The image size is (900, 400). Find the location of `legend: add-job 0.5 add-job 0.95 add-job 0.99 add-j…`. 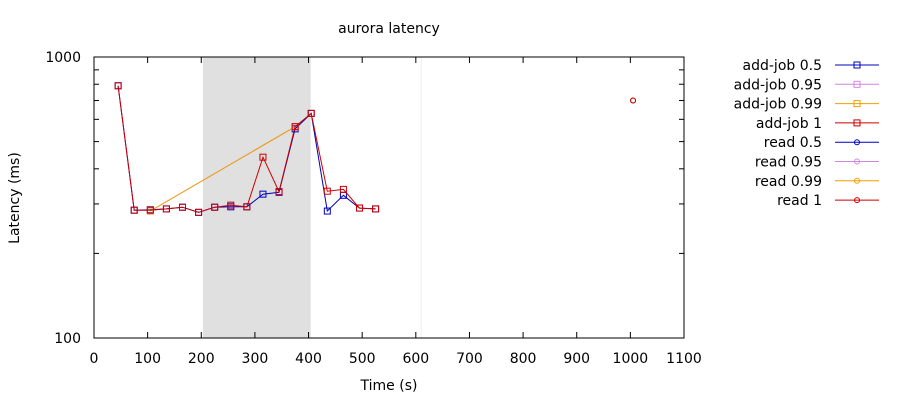

legend: add-job 0.5 add-job 0.95 add-job 0.99 add-j… is located at coordinates (806, 133).